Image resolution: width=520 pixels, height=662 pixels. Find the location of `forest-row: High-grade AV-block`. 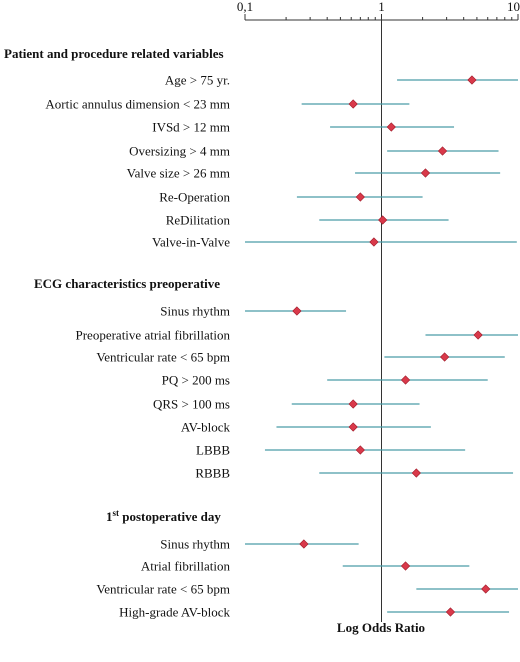

forest-row: High-grade AV-block is located at coordinates (314, 612).